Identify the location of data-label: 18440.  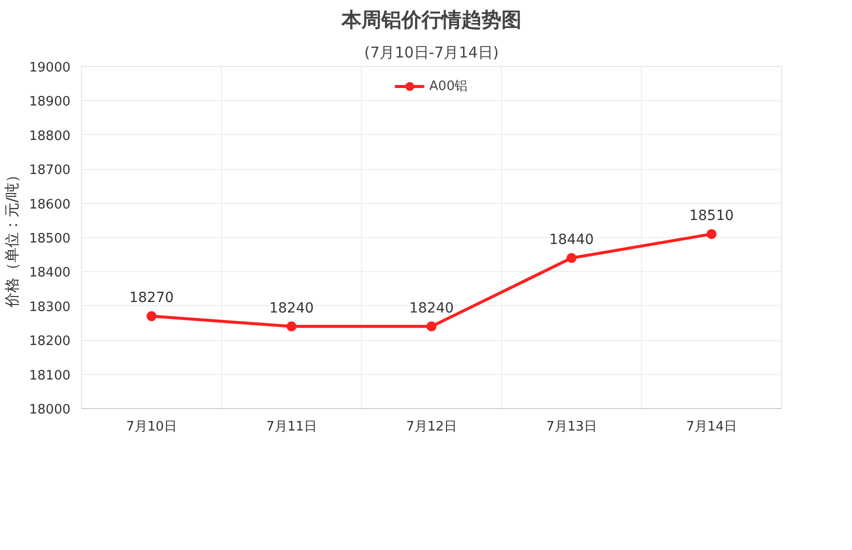
(571, 240).